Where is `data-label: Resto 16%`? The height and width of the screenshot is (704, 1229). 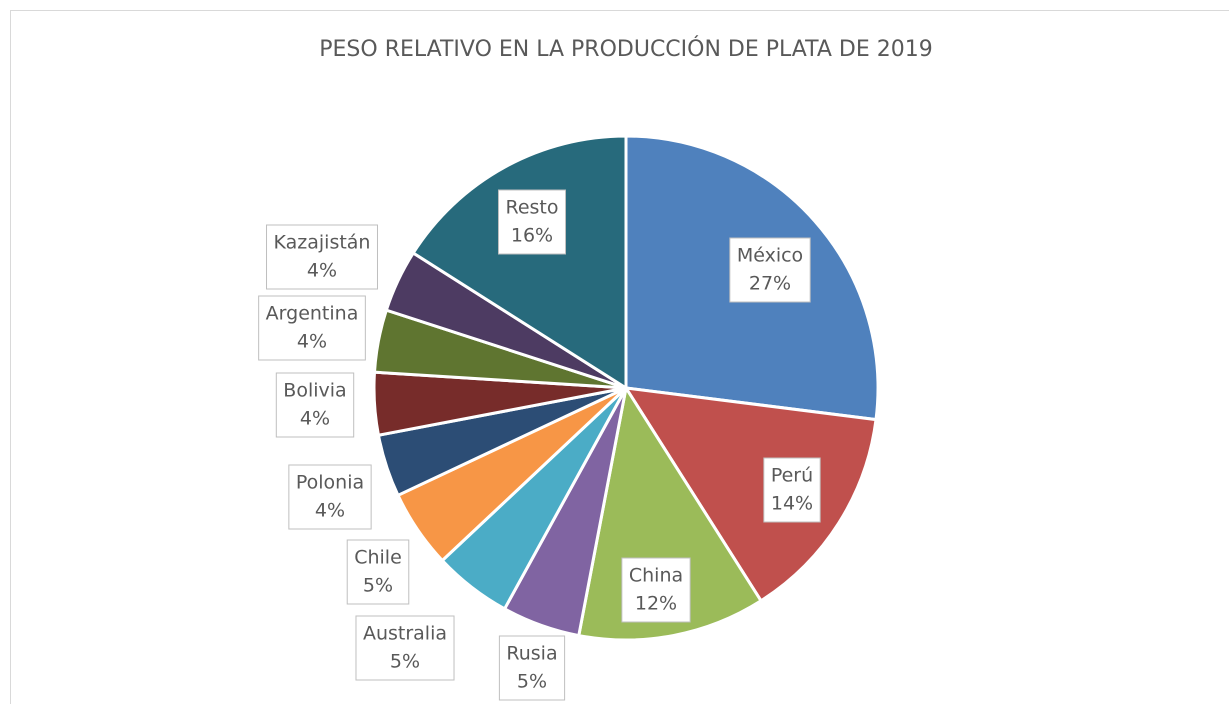 data-label: Resto 16% is located at coordinates (532, 222).